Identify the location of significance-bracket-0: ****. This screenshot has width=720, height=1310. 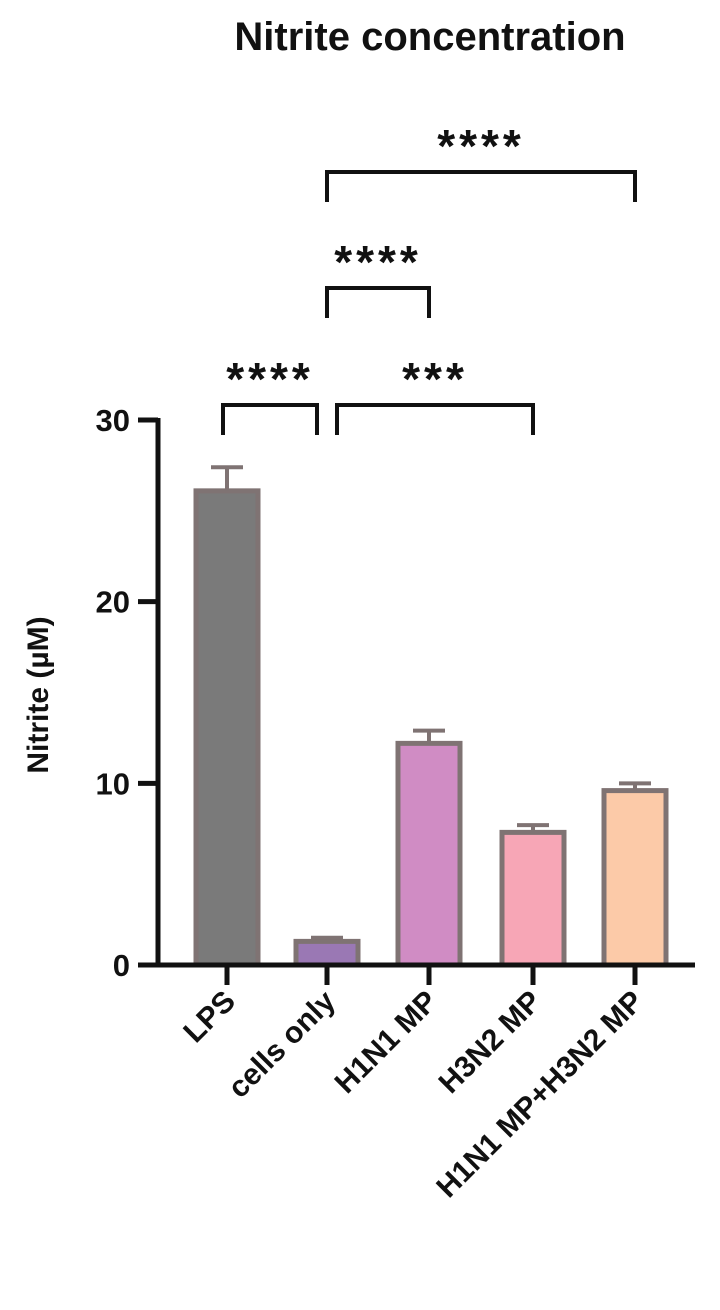
(270, 394).